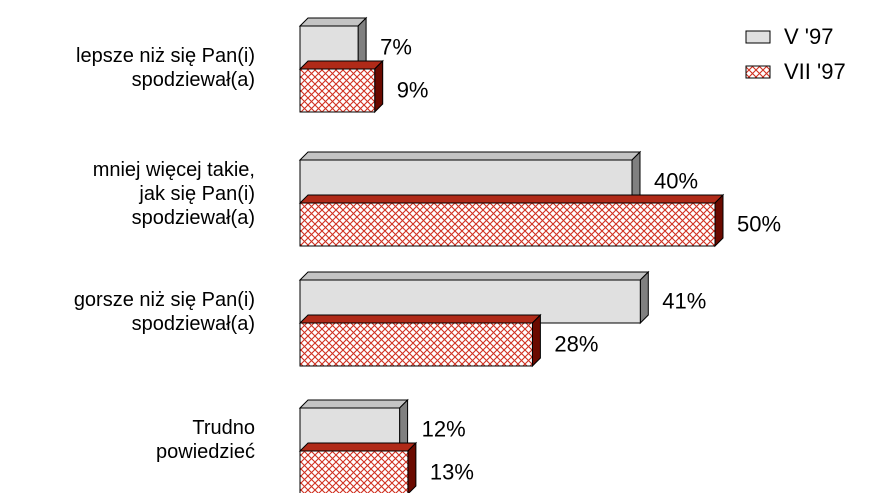  I want to click on category-label: gorsze niż się Pan(i) spodziewał(a), so click(164, 312).